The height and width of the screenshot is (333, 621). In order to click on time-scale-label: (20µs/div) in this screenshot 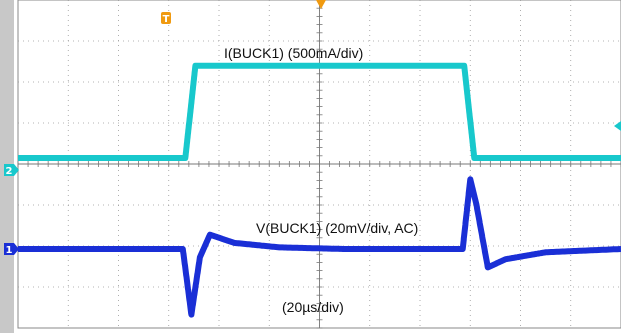, I will do `click(313, 307)`.